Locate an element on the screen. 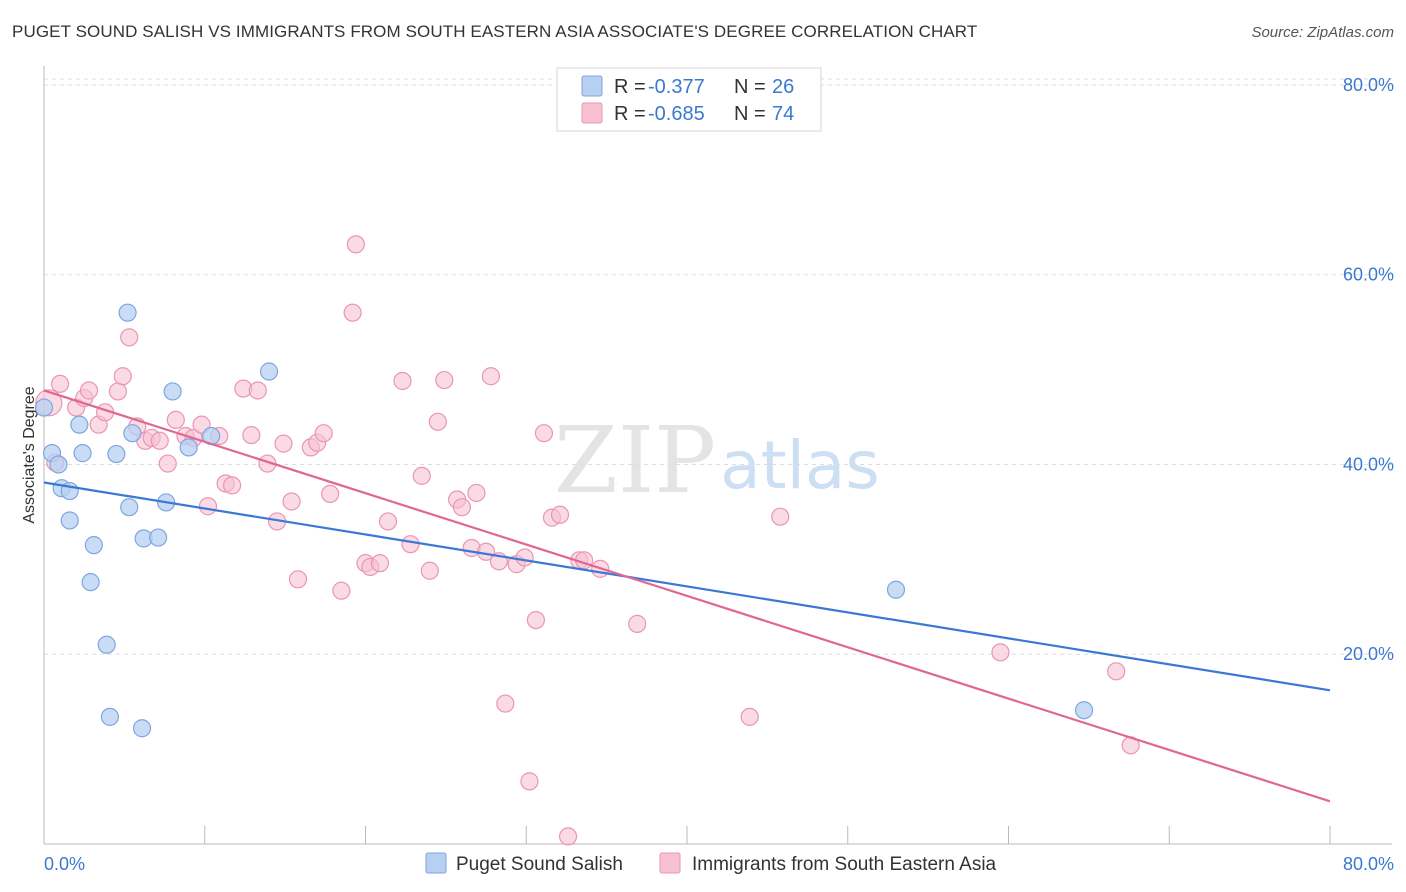  series-legend-swatch-pink is located at coordinates (670, 863).